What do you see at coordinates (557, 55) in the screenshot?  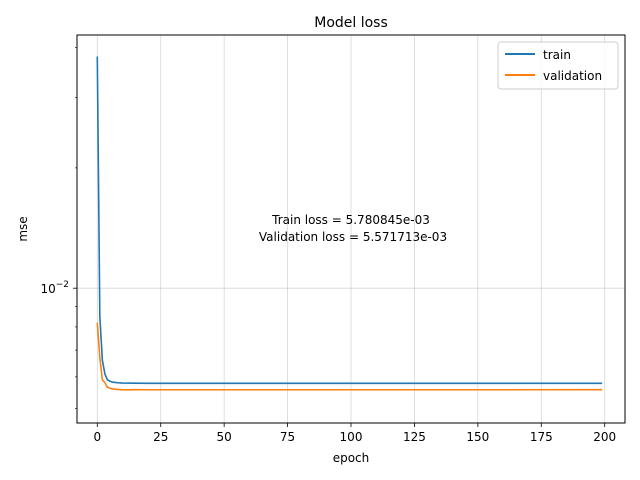 I see `legend-label-train: train` at bounding box center [557, 55].